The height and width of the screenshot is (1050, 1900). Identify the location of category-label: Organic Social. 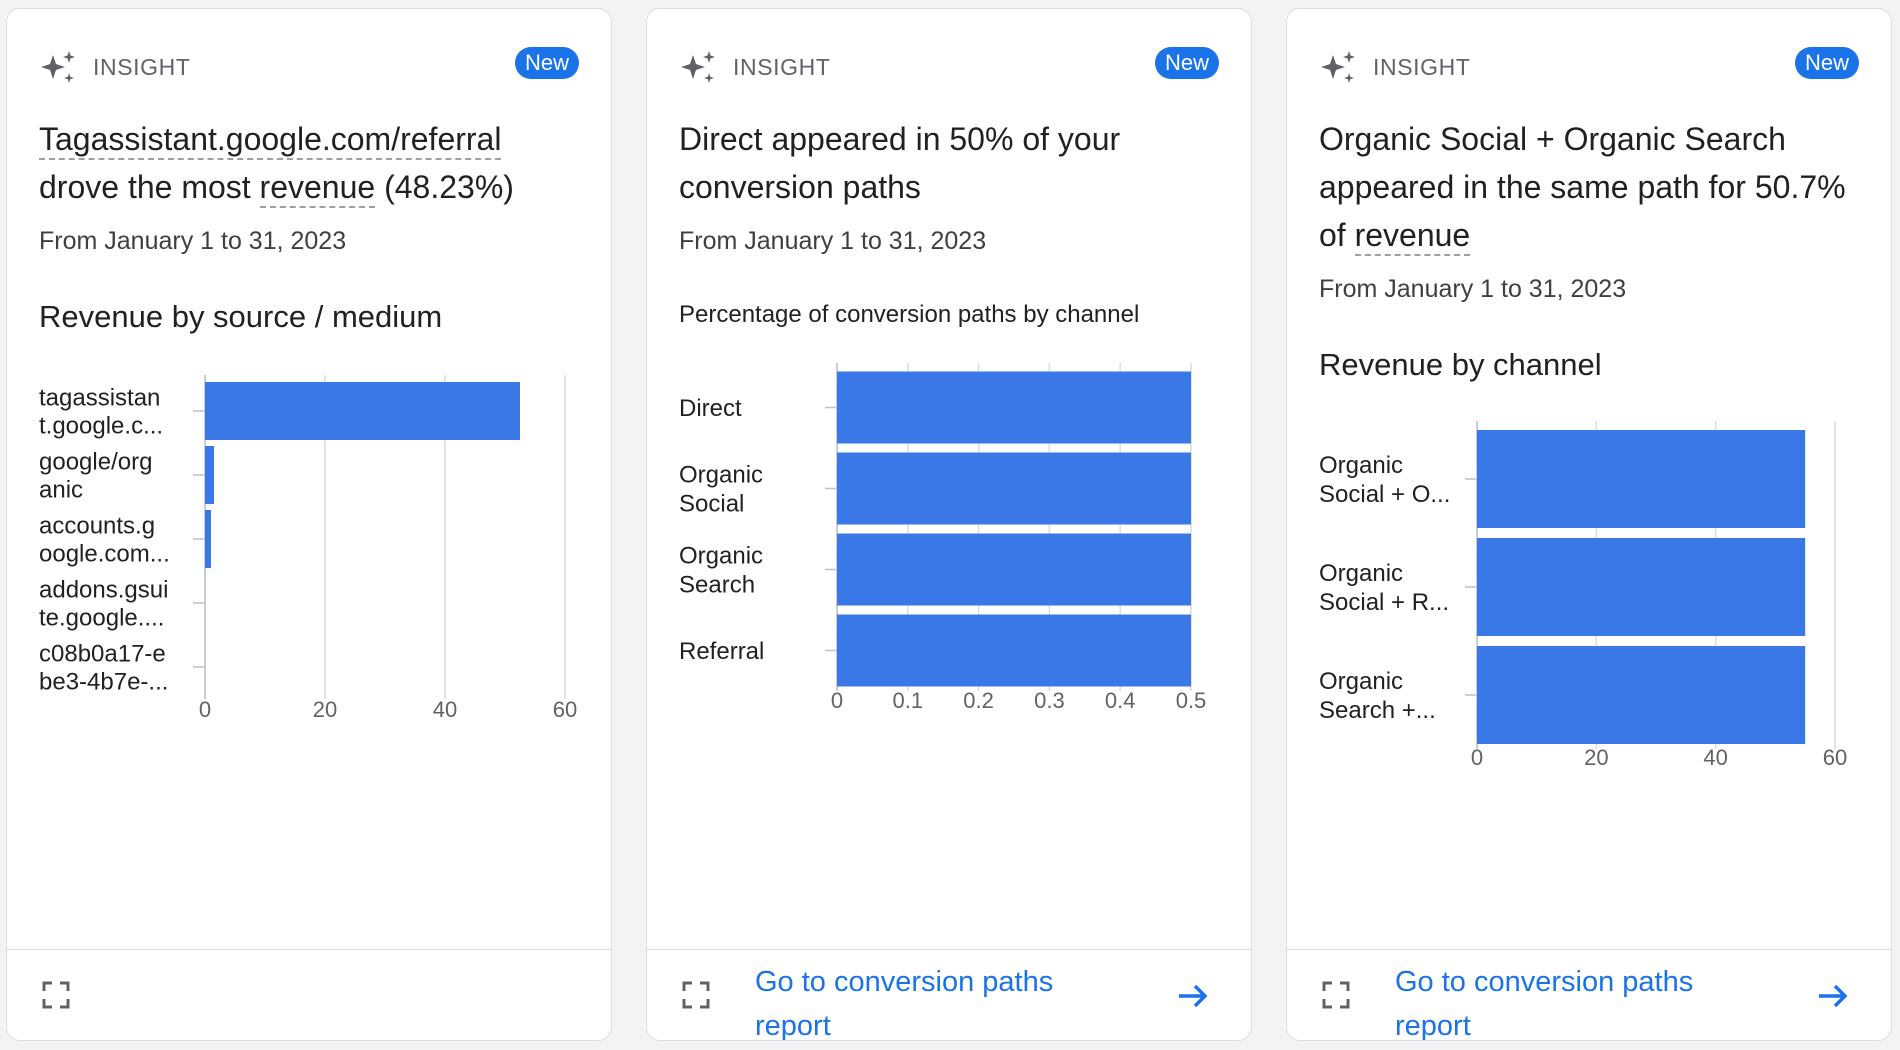
(721, 489).